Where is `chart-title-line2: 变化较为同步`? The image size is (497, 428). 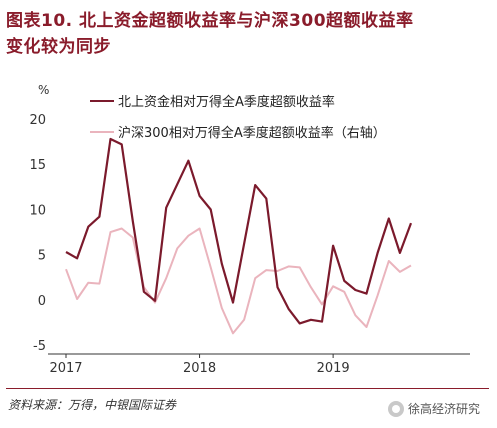 chart-title-line2: 变化较为同步 is located at coordinates (58, 47).